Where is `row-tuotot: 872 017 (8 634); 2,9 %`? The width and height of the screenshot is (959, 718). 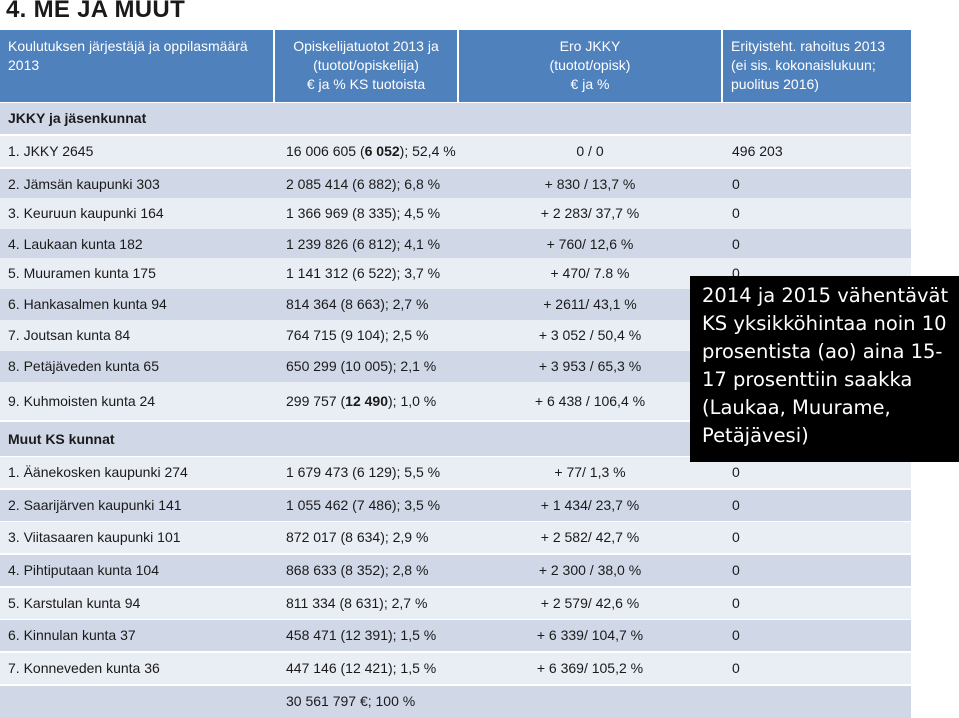
row-tuotot: 872 017 (8 634); 2,9 % is located at coordinates (357, 537).